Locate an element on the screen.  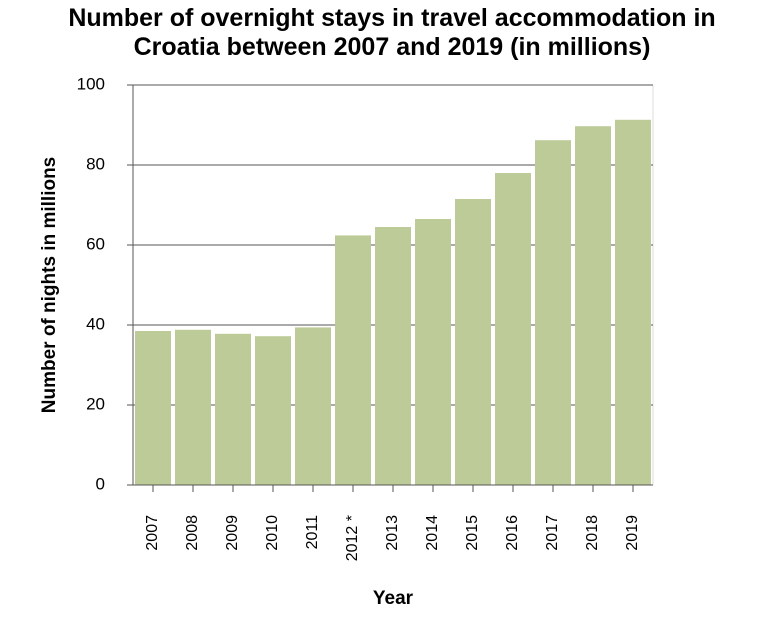
y-tick-label: 100 is located at coordinates (91, 83).